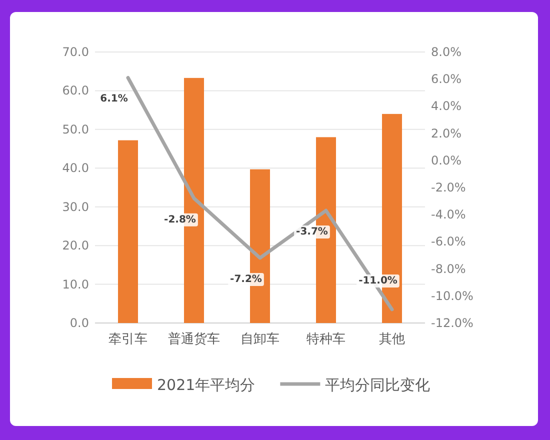 This screenshot has width=550, height=440. Describe the element at coordinates (79, 323) in the screenshot. I see `y-tick-label: 0.0` at that location.